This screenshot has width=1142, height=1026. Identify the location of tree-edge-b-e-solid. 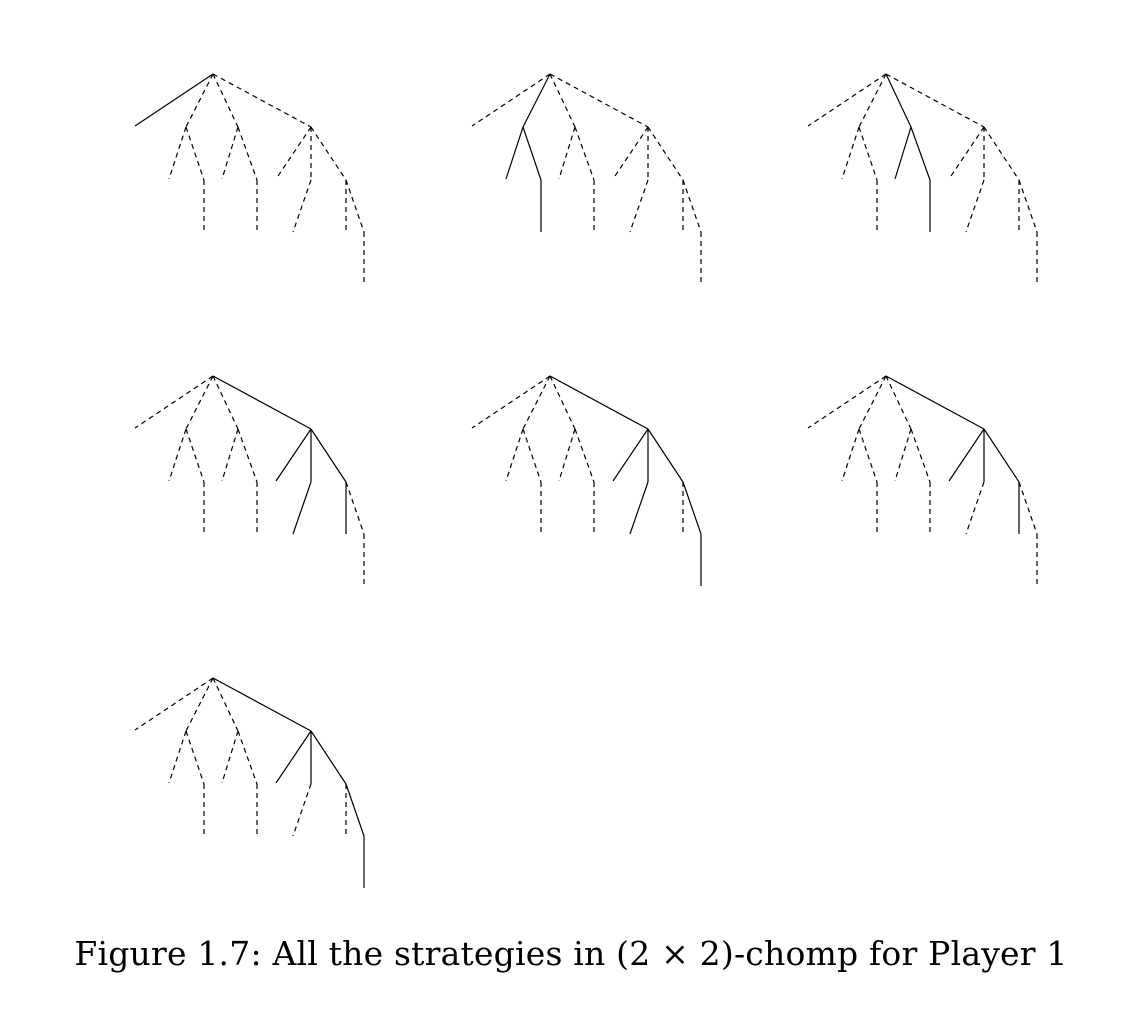
(514, 153).